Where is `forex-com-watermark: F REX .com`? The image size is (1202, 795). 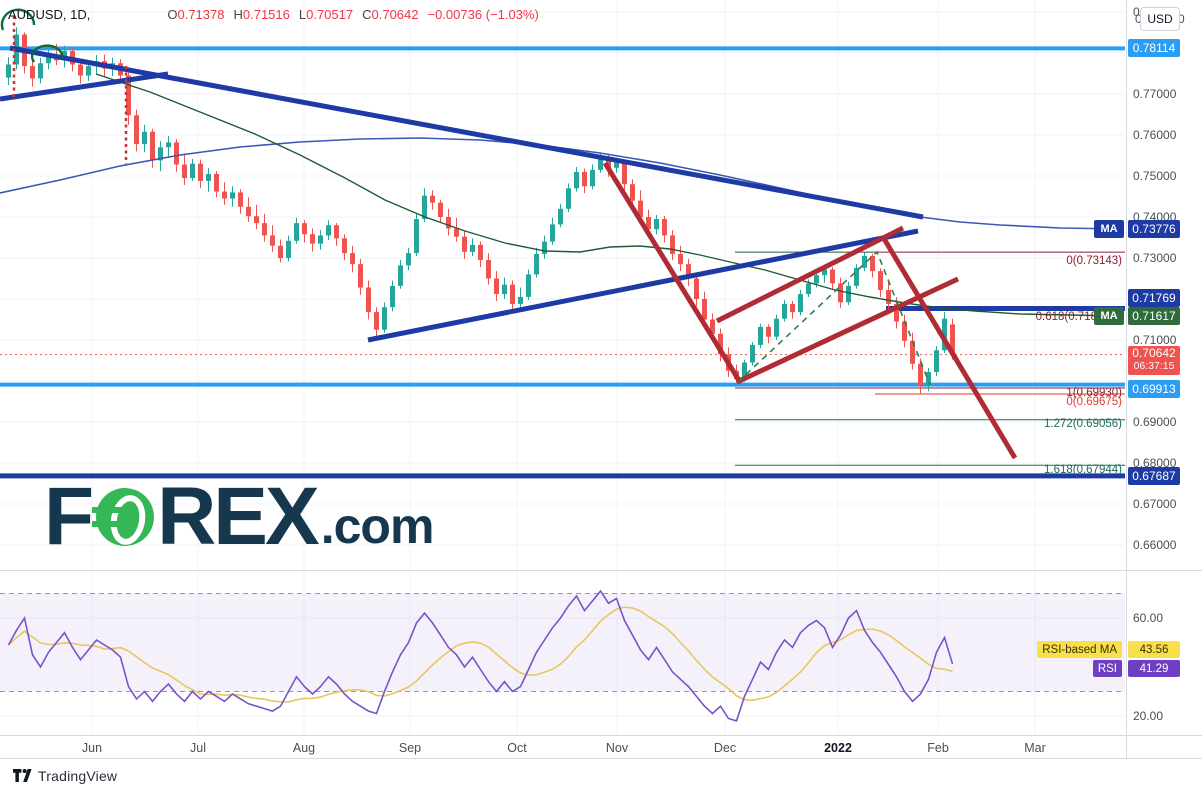 forex-com-watermark: F REX .com is located at coordinates (239, 516).